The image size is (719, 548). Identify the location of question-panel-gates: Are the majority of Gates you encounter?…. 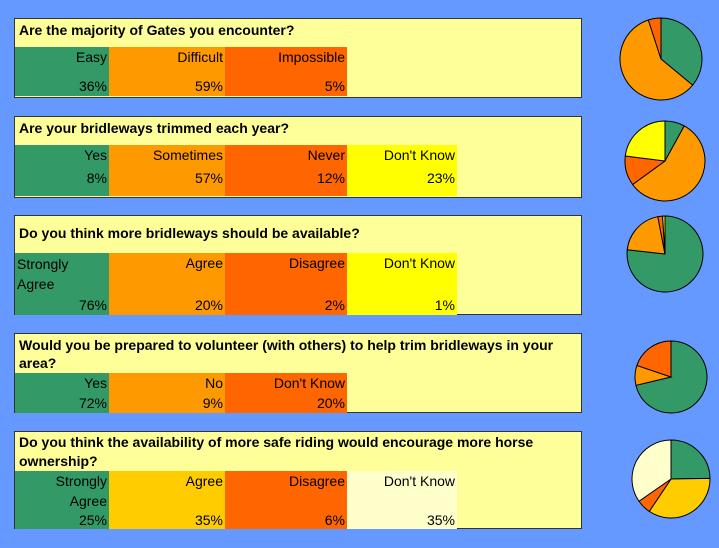
(298, 58).